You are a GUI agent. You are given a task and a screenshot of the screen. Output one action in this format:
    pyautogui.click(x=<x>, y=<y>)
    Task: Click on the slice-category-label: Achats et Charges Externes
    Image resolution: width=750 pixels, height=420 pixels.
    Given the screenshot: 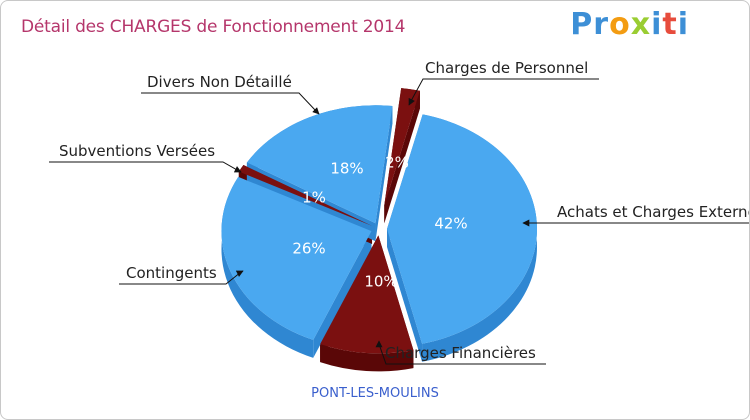 What is the action you would take?
    pyautogui.click(x=653, y=212)
    